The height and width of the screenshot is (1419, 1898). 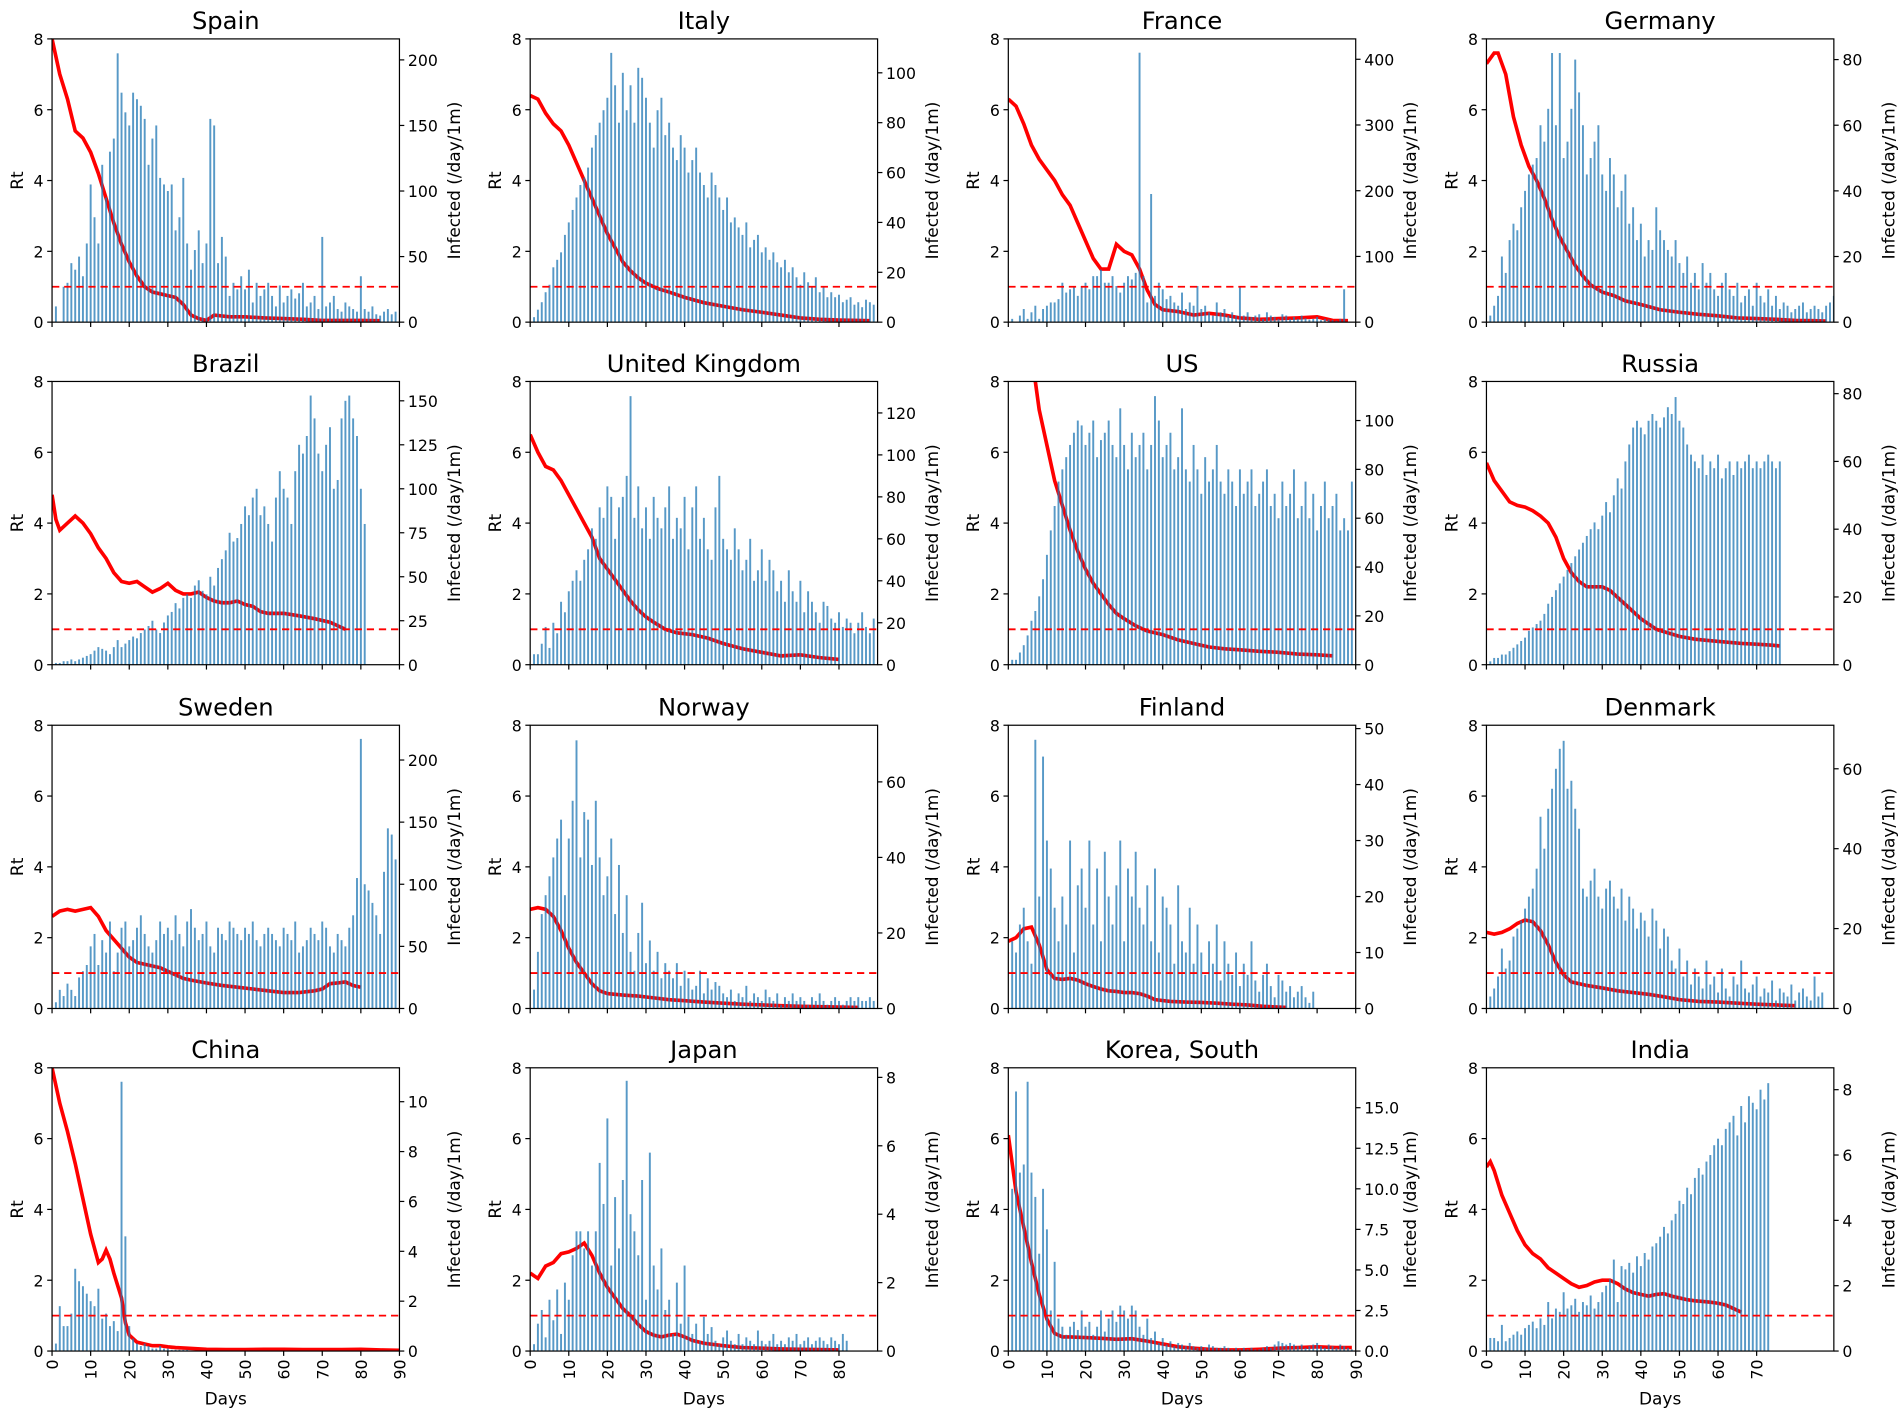 What do you see at coordinates (1473, 1280) in the screenshot?
I see `y-tick-label: 2` at bounding box center [1473, 1280].